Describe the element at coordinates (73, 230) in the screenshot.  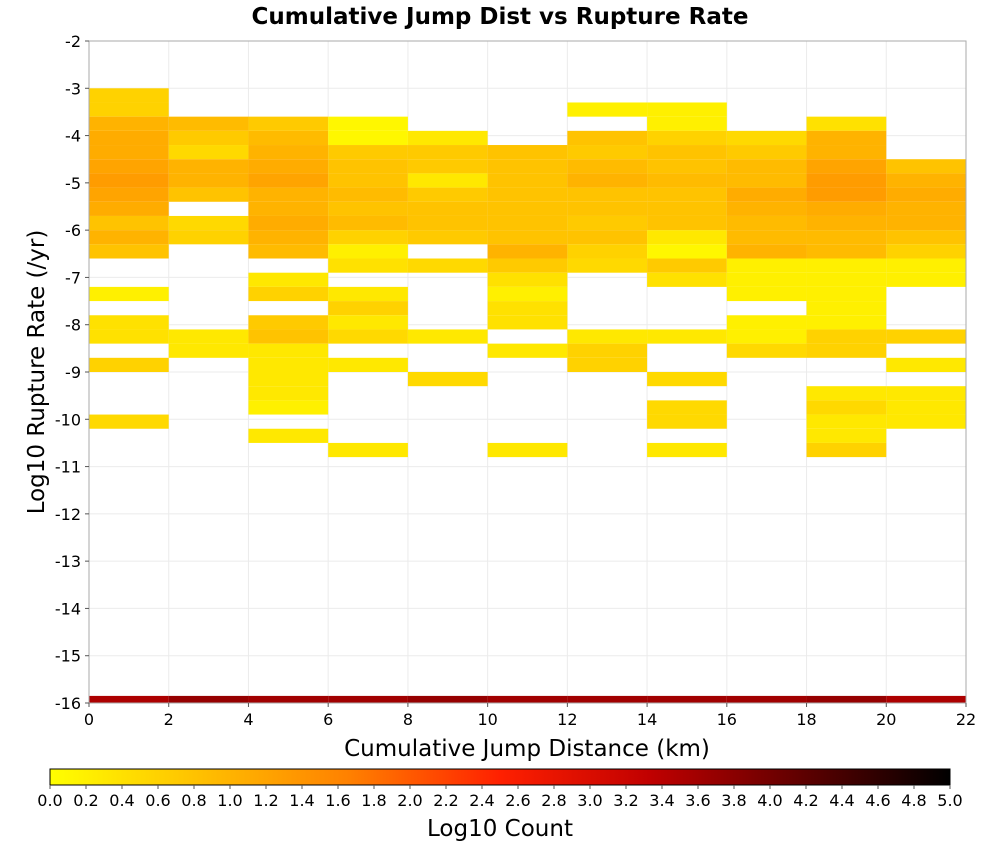
I see `y-tick-label: -6` at that location.